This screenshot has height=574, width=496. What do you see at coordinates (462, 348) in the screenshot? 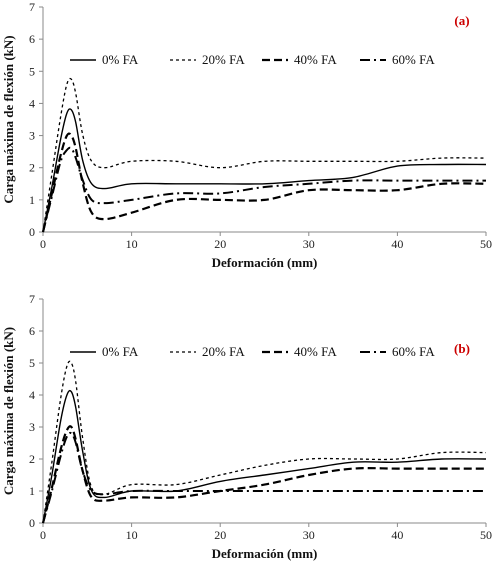
I see `panel-label: (b)` at bounding box center [462, 348].